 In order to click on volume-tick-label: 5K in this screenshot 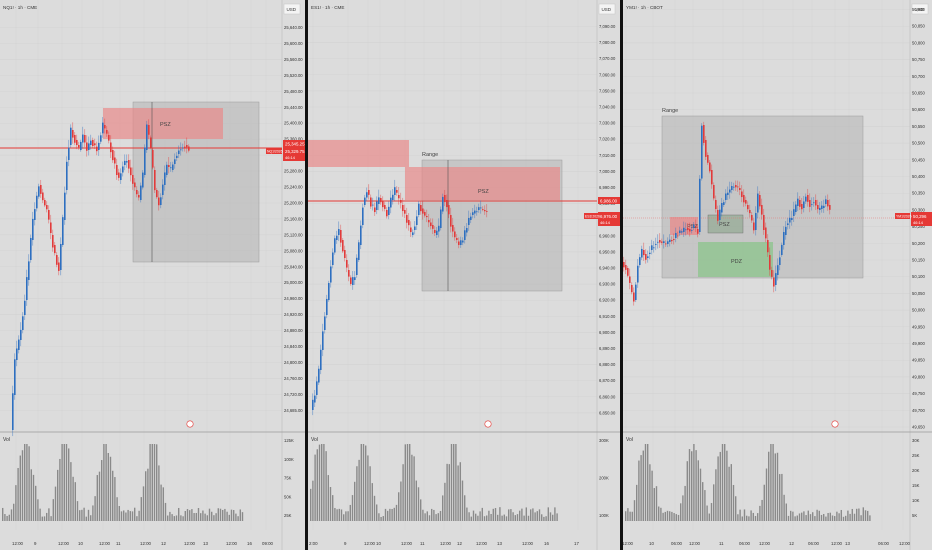, I will do `click(914, 515)`.